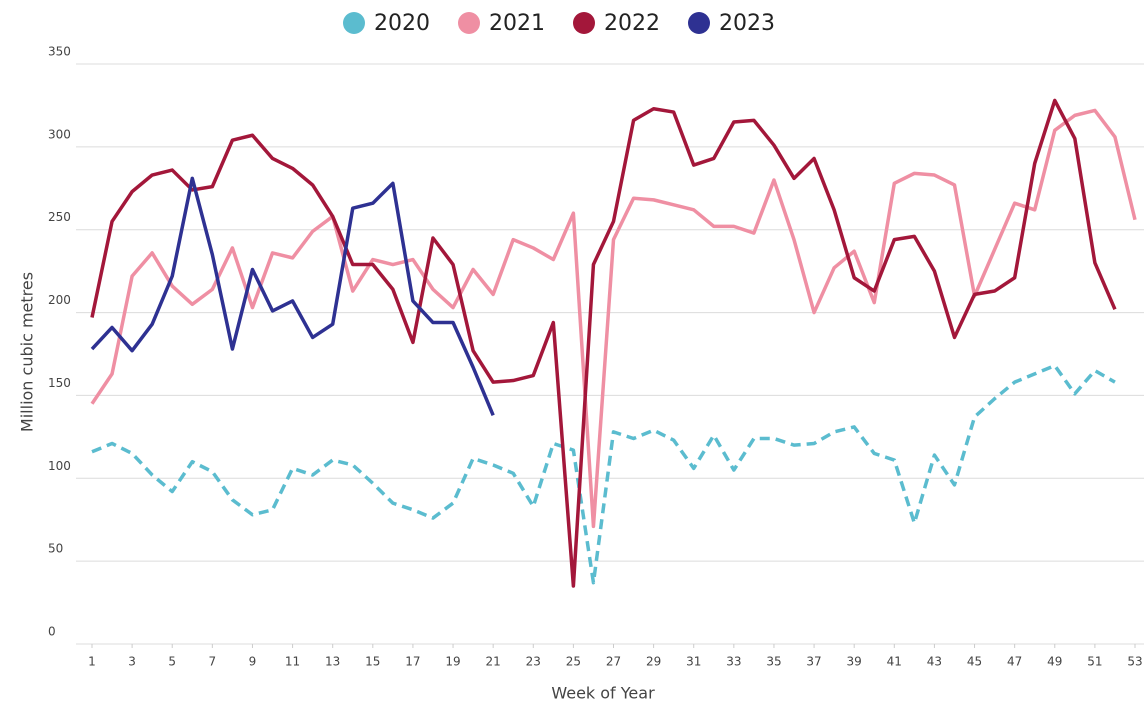 The image size is (1144, 704). Describe the element at coordinates (974, 662) in the screenshot. I see `x-tick-label: 45` at that location.